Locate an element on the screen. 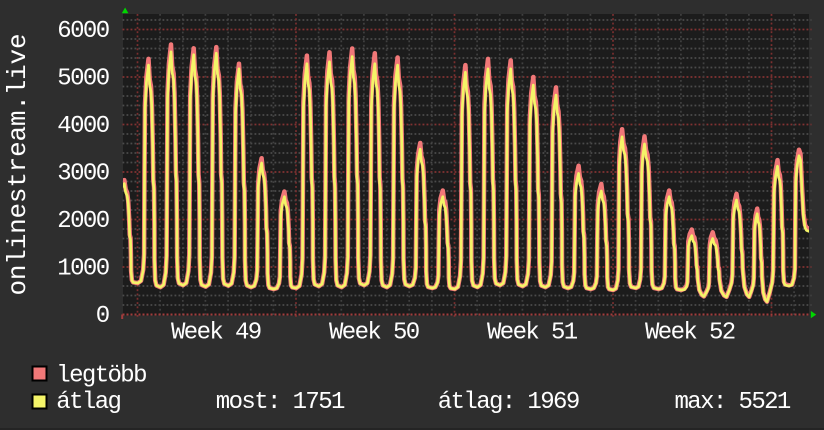 The width and height of the screenshot is (824, 430). svg-text: 3000 is located at coordinates (82, 174).